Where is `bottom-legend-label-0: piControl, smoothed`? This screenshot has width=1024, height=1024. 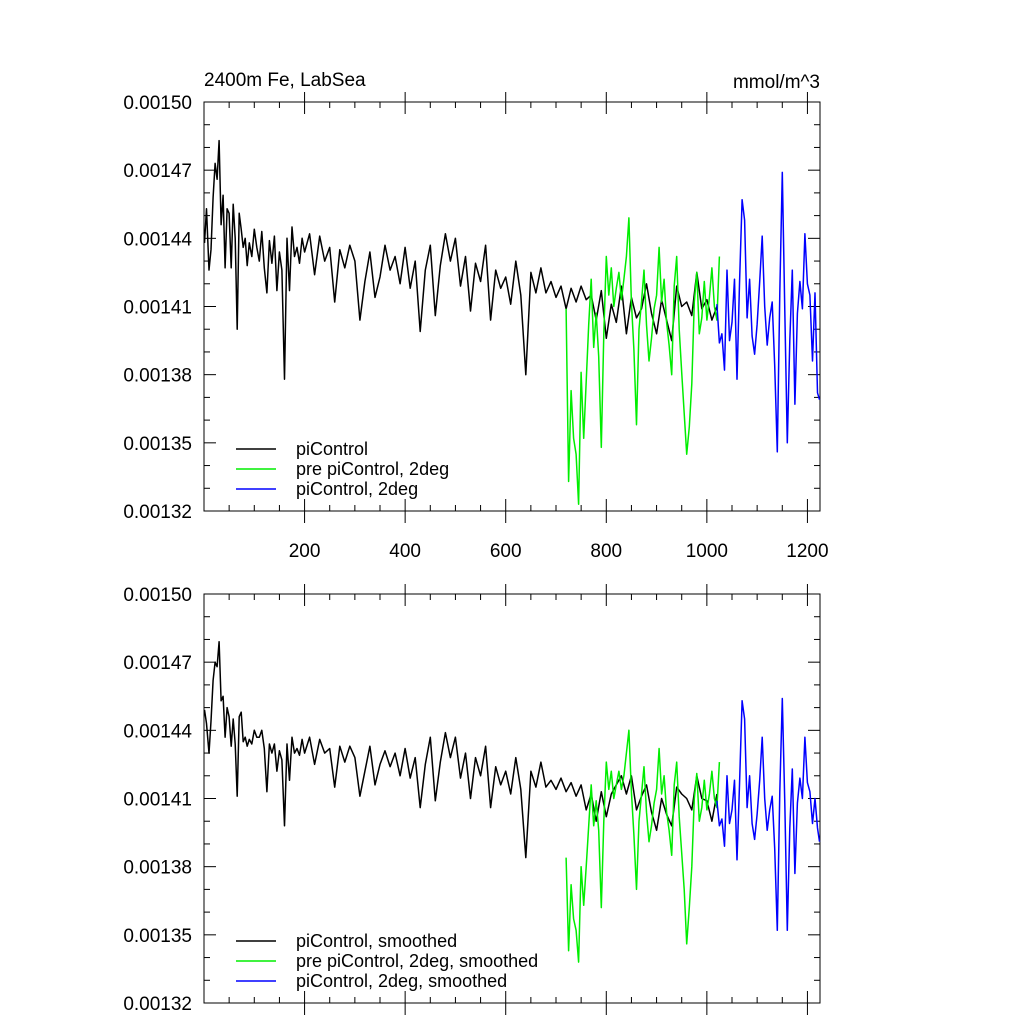
bottom-legend-label-0: piControl, smoothed is located at coordinates (376, 941).